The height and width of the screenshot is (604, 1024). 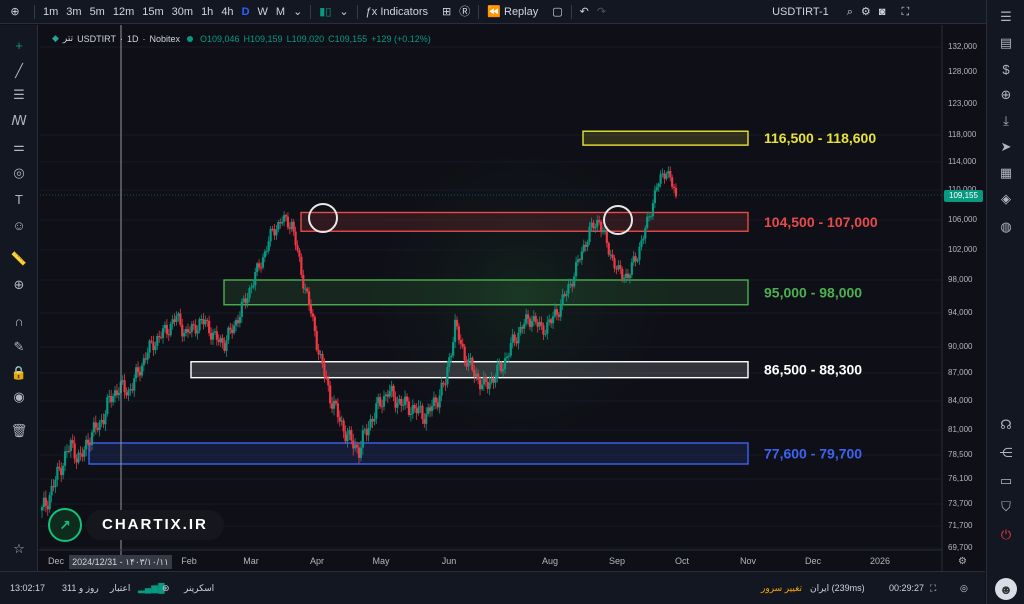 I want to click on dollar-icon: $, so click(x=1006, y=69).